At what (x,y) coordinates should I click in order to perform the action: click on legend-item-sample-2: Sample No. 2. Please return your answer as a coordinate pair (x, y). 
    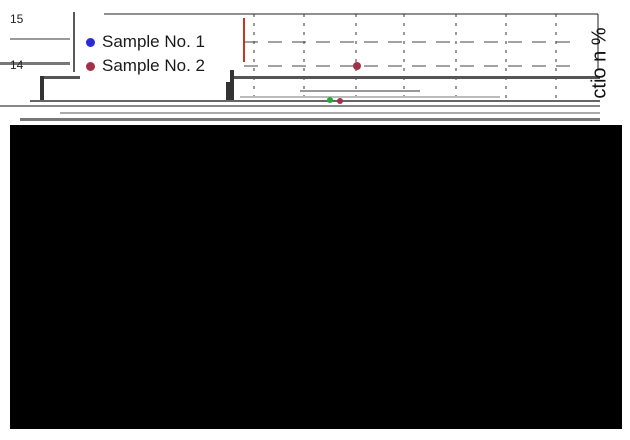
    Looking at the image, I should click on (145, 66).